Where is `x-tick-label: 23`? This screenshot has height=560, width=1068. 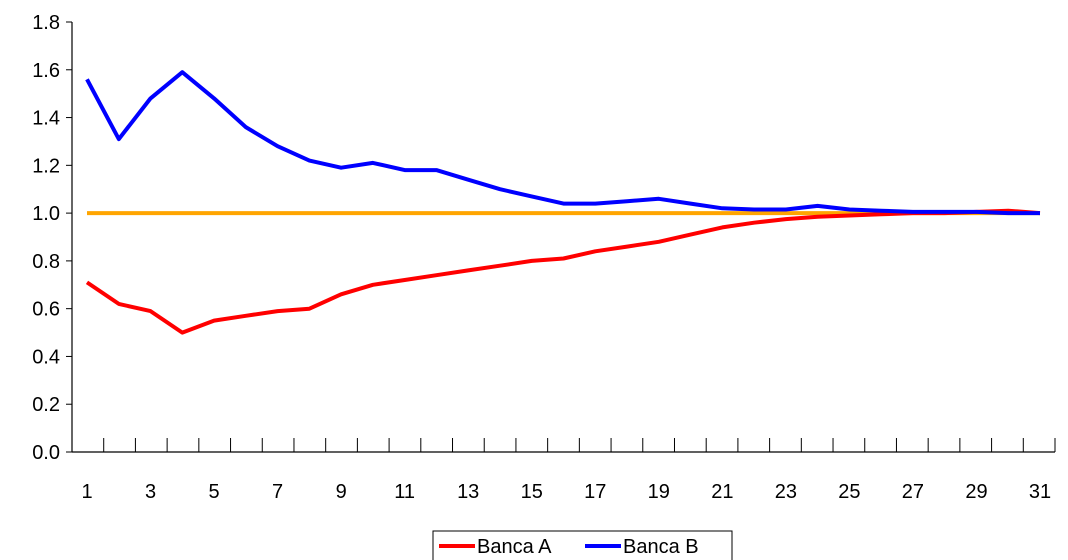
x-tick-label: 23 is located at coordinates (786, 492).